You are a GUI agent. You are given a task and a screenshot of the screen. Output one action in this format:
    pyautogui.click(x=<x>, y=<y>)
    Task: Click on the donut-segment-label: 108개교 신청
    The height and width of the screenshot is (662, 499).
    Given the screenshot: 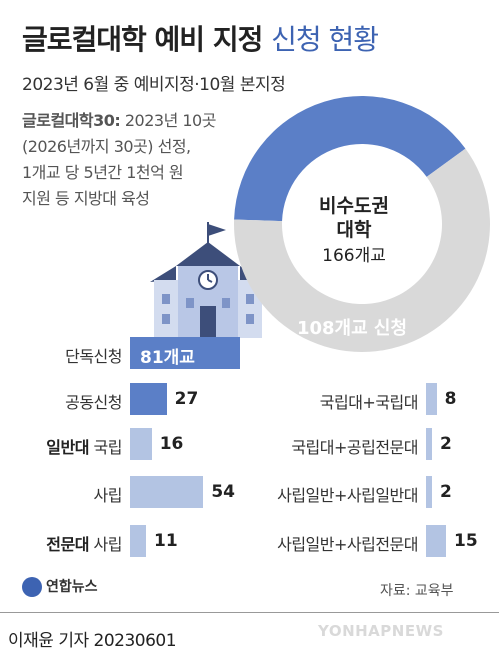 What is the action you would take?
    pyautogui.click(x=352, y=328)
    